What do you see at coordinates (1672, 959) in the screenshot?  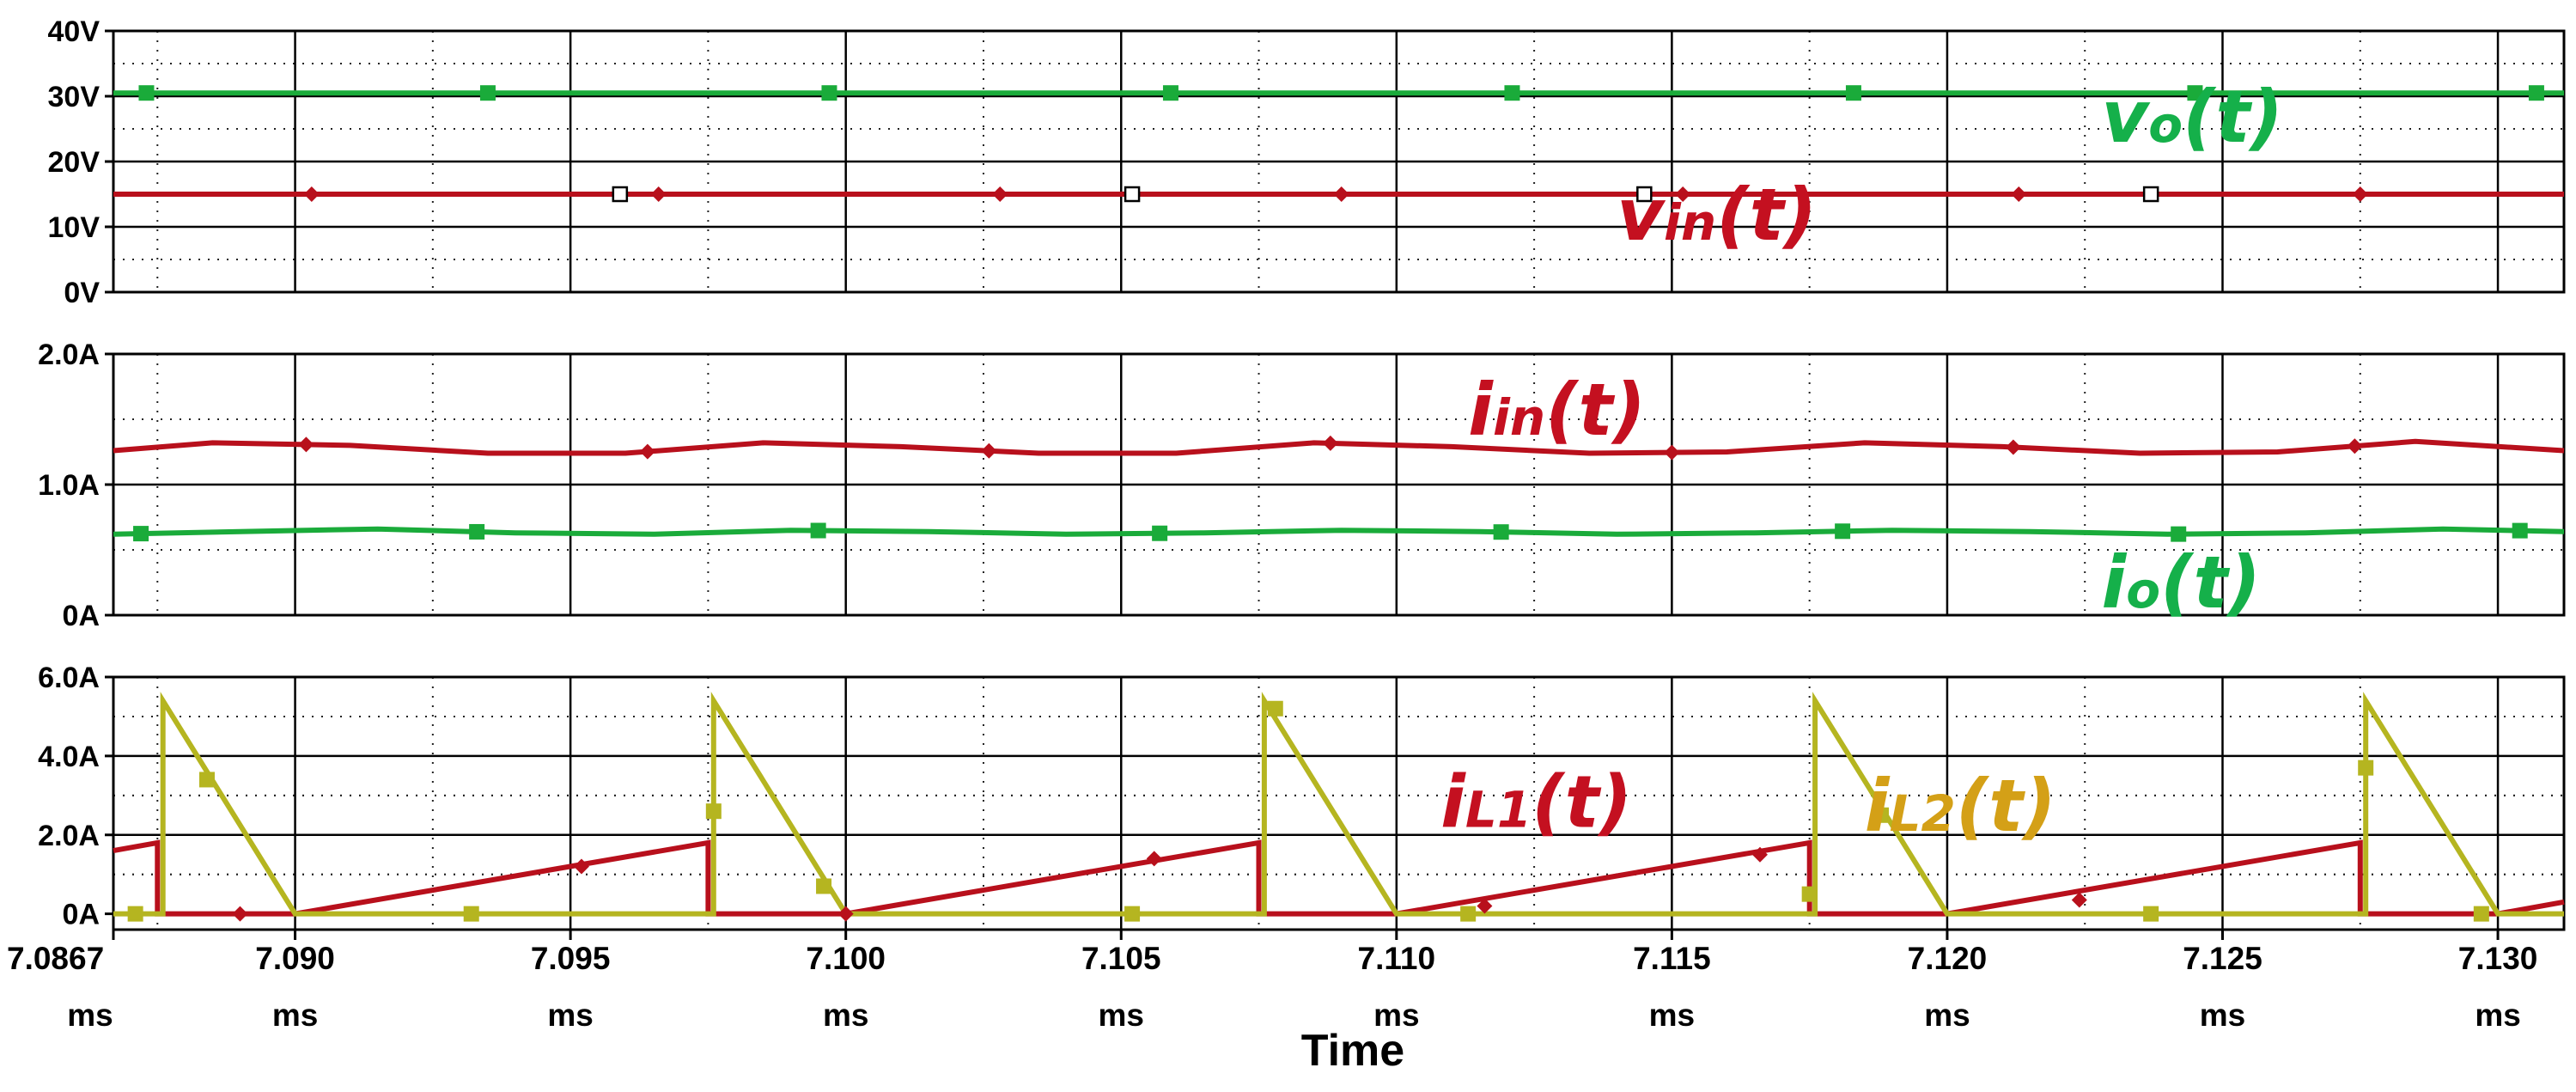 I see `x-tick-label: 7.115` at bounding box center [1672, 959].